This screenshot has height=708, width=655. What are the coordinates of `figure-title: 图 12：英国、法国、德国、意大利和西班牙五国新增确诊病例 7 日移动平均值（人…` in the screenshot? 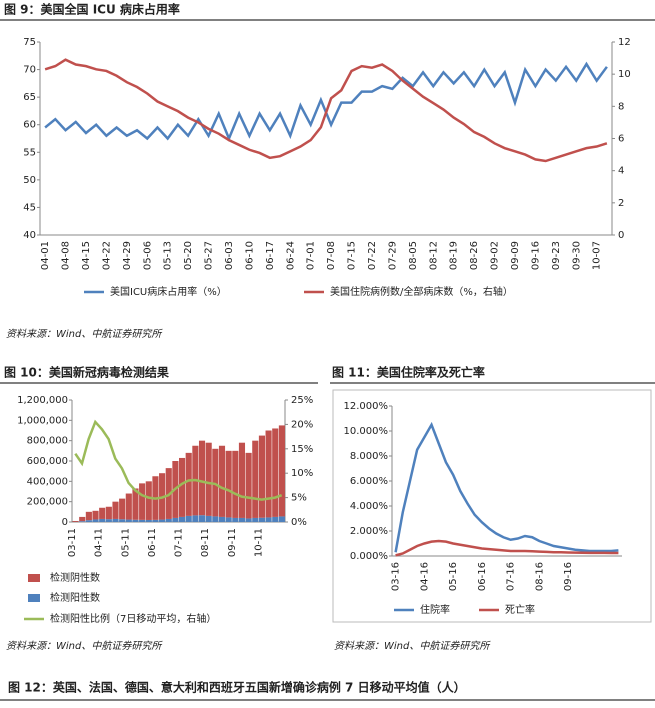 It's located at (237, 687).